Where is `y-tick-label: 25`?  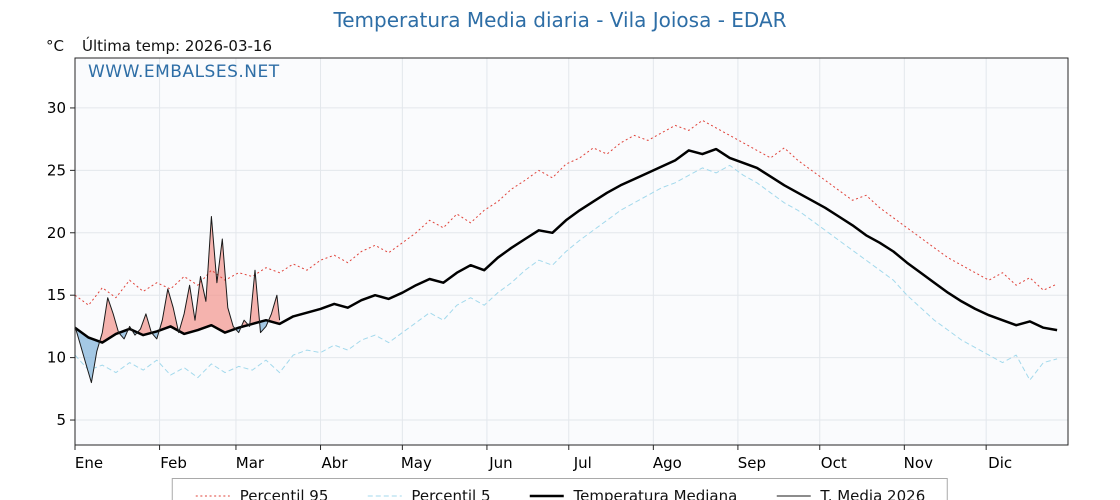
y-tick-label: 25 is located at coordinates (56, 170).